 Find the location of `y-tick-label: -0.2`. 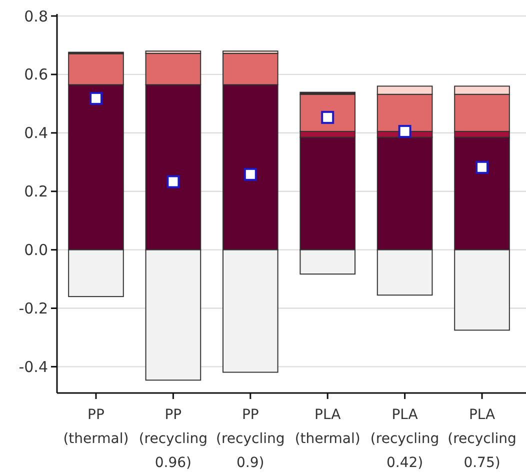

y-tick-label: -0.2 is located at coordinates (33, 309).